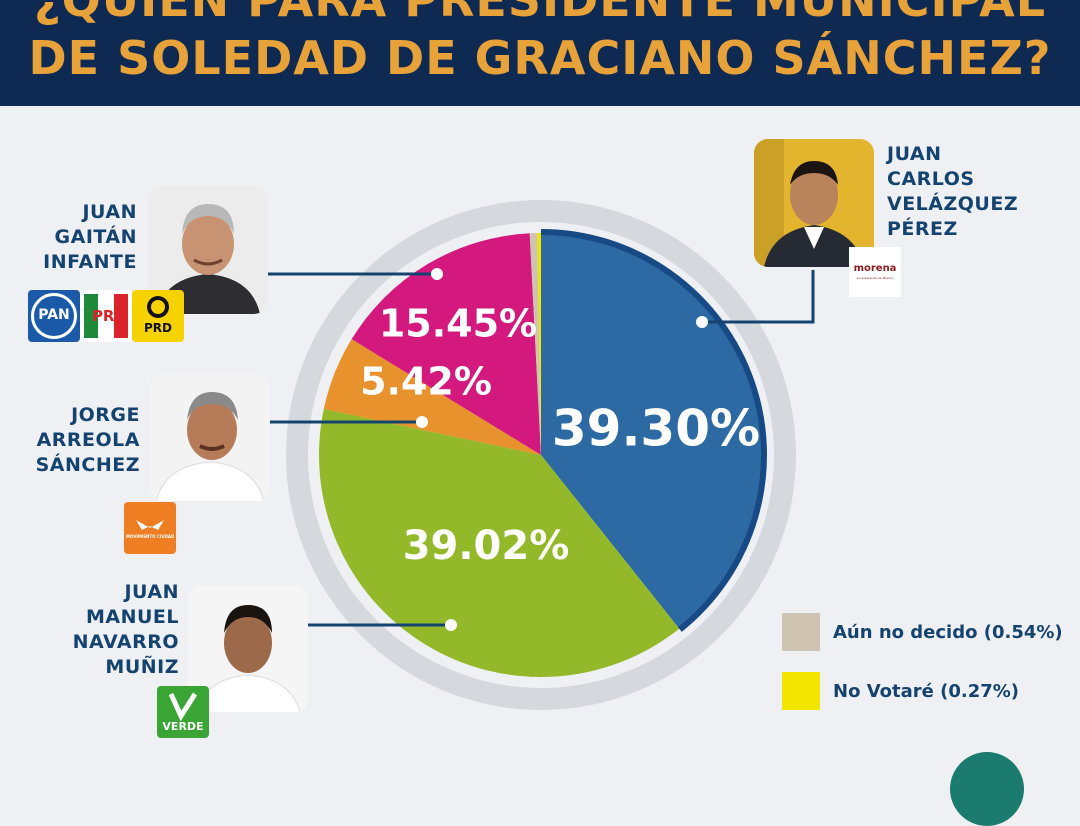  I want to click on slice-velazquez-accent, so click(653, 430).